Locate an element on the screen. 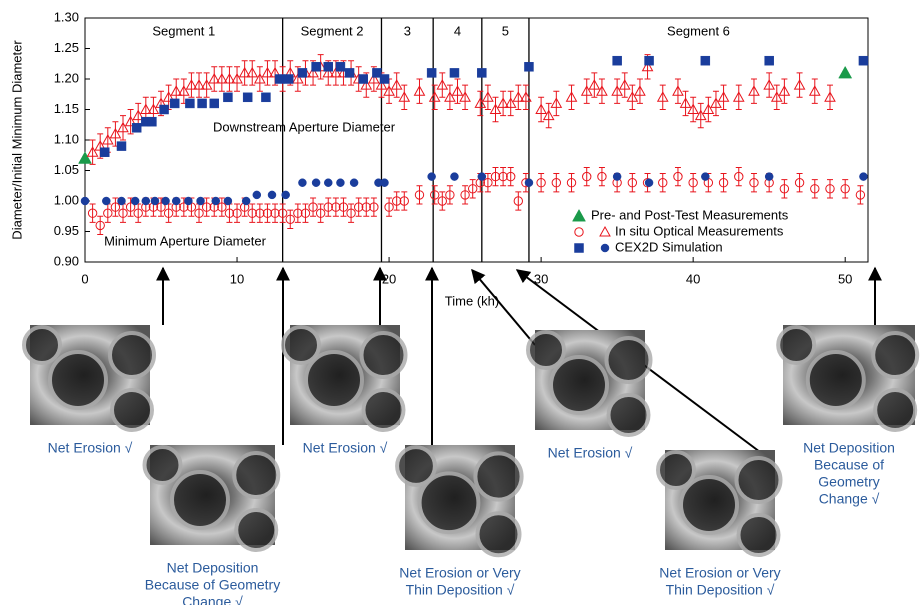  photo-caption: Net Deposition is located at coordinates (849, 448).